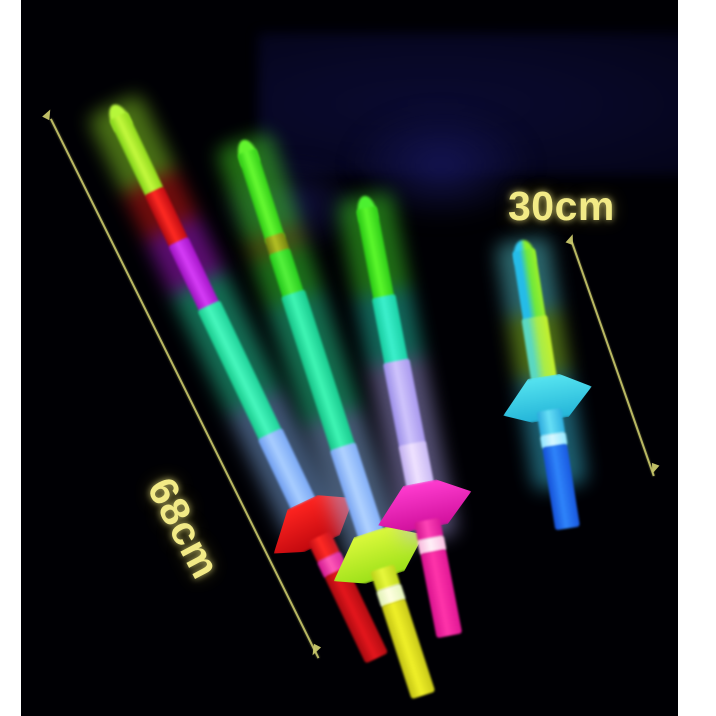 This screenshot has width=716, height=716. I want to click on dimension-label-68cm: 68cm, so click(184, 528).